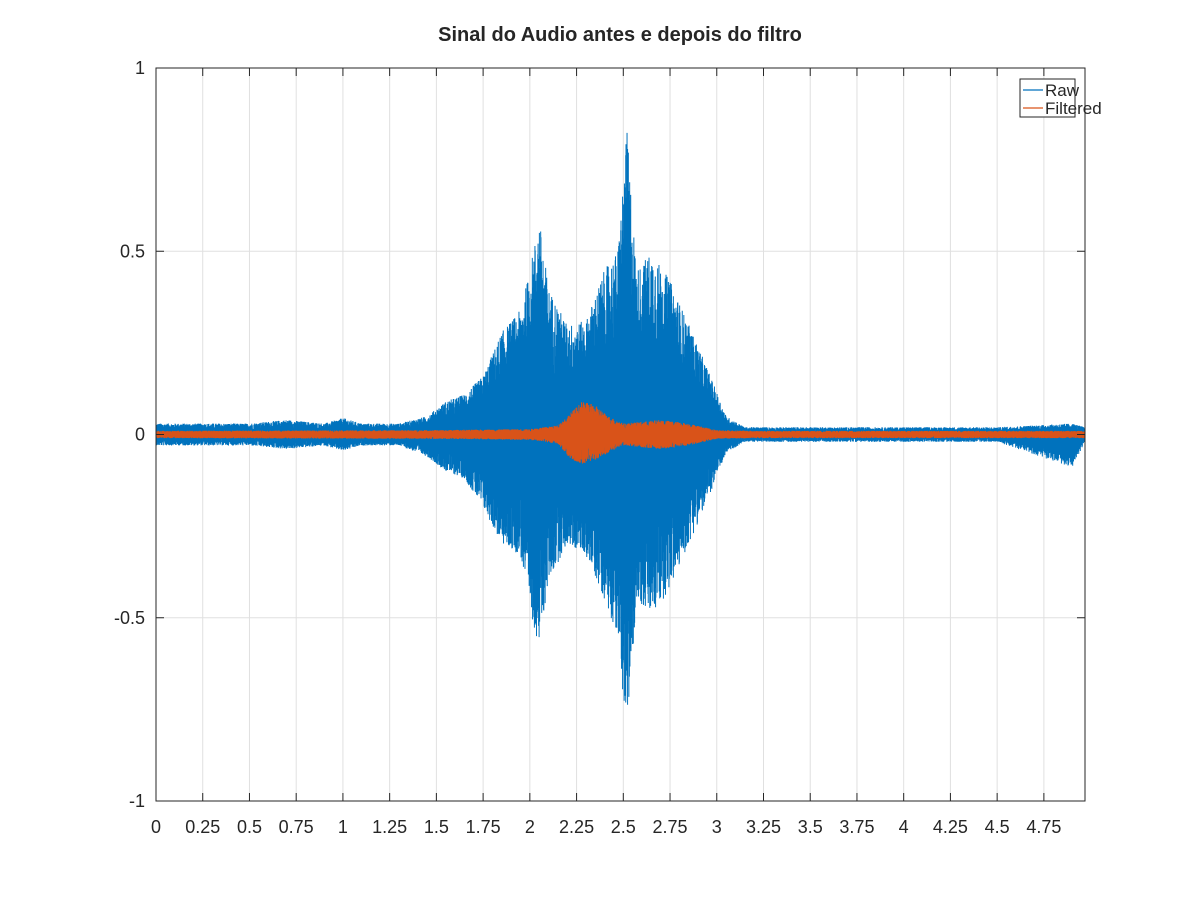 This screenshot has width=1200, height=900. Describe the element at coordinates (904, 827) in the screenshot. I see `x-tick-label: 4` at that location.